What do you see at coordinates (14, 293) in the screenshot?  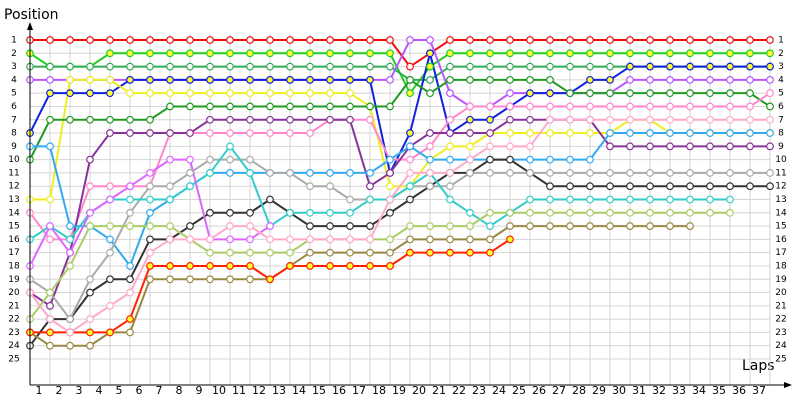 I see `y-tick-label: 20` at bounding box center [14, 293].